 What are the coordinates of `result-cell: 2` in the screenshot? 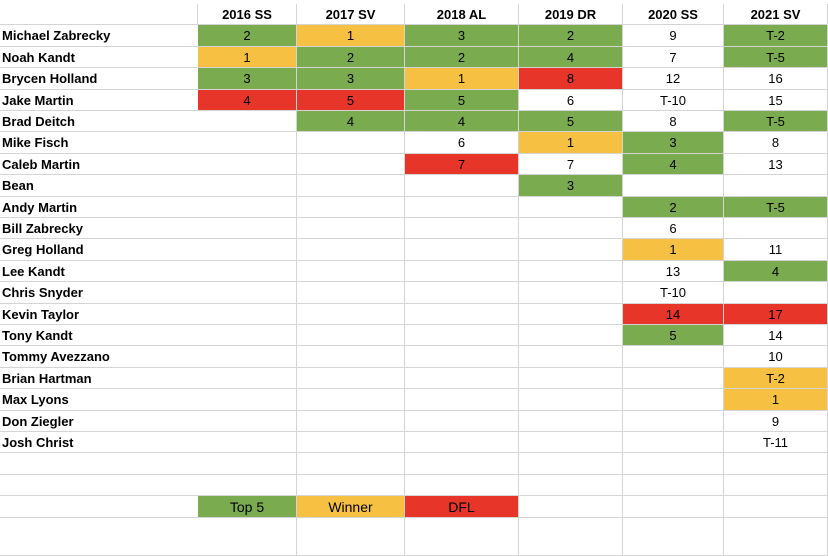 It's located at (351, 57).